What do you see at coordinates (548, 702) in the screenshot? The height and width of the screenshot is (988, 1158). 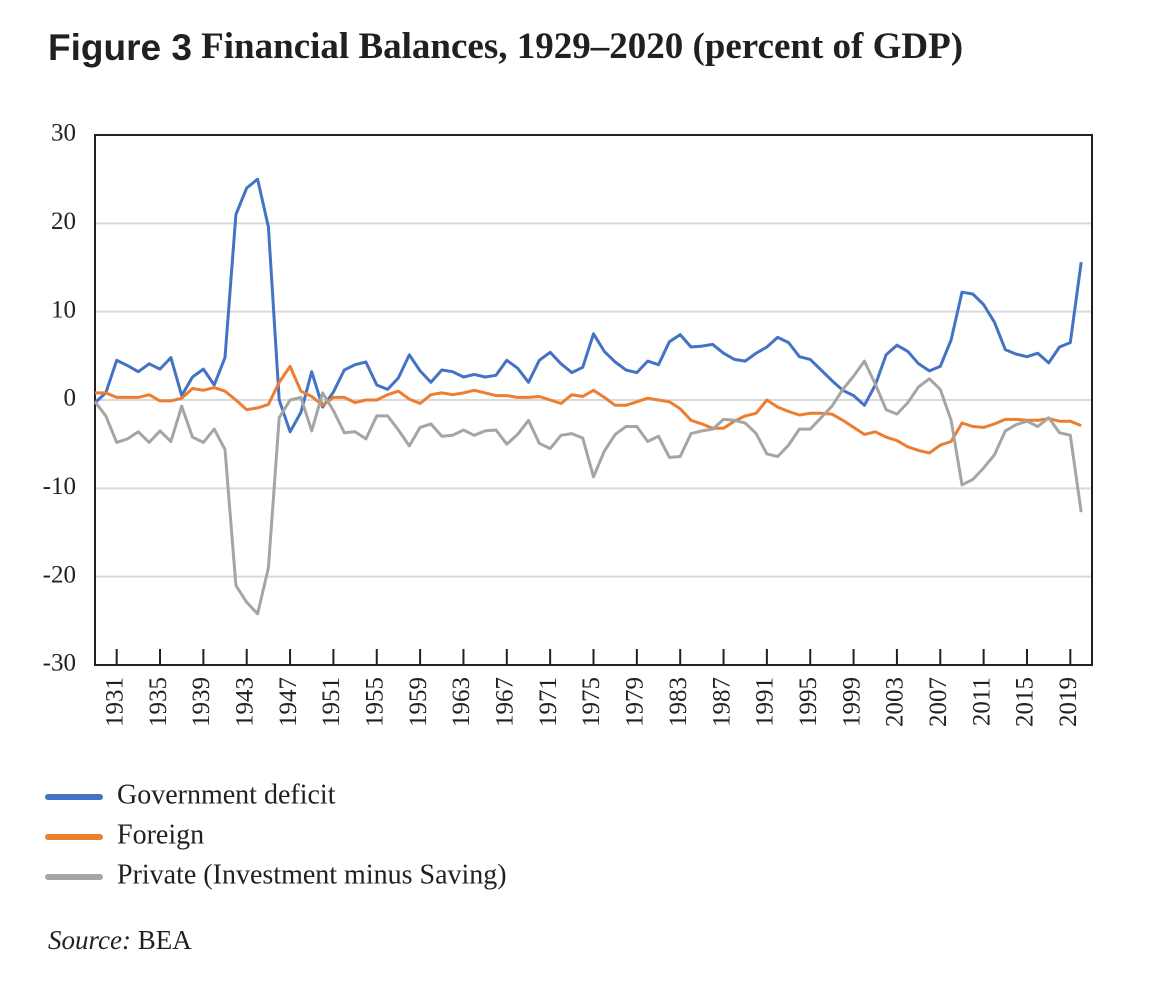 I see `x-tick-label: 1971` at bounding box center [548, 702].